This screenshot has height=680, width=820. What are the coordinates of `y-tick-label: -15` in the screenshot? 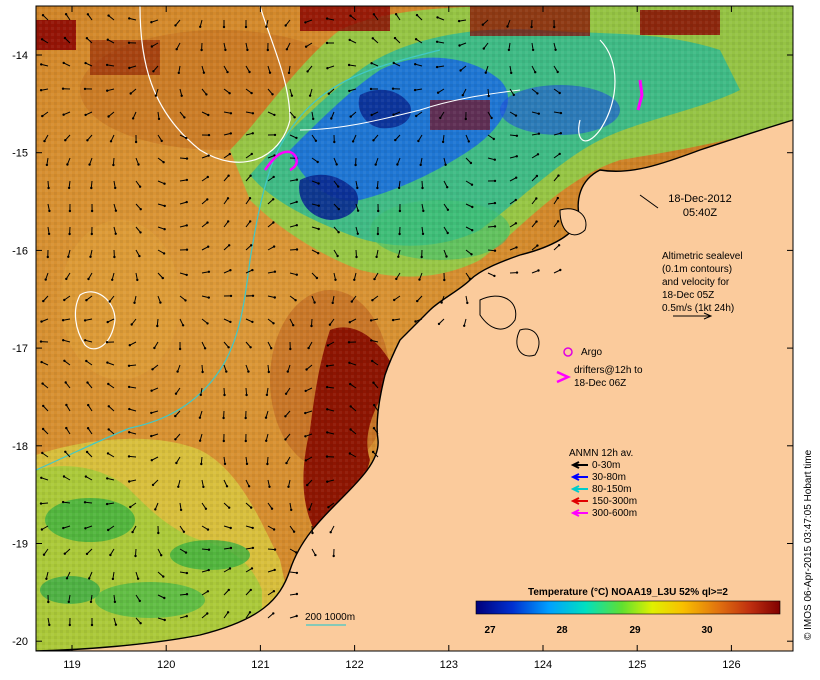 It's located at (20, 154).